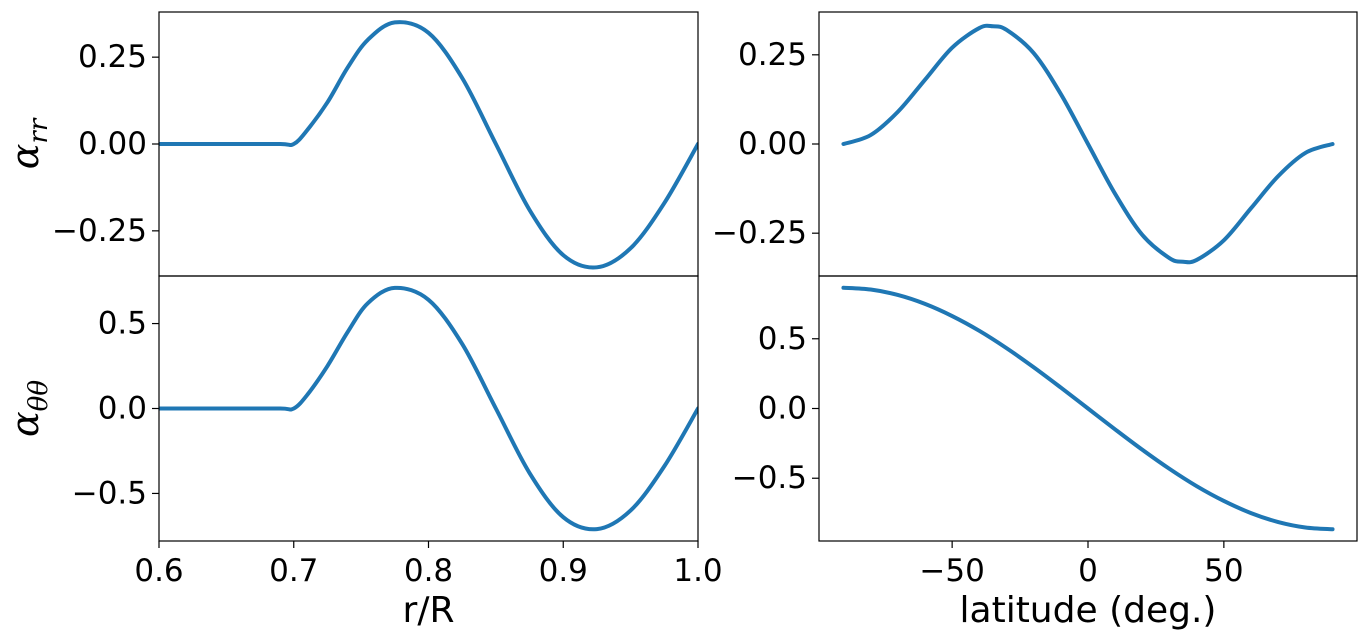  I want to click on xlabel-bottom-left: r/R, so click(429, 610).